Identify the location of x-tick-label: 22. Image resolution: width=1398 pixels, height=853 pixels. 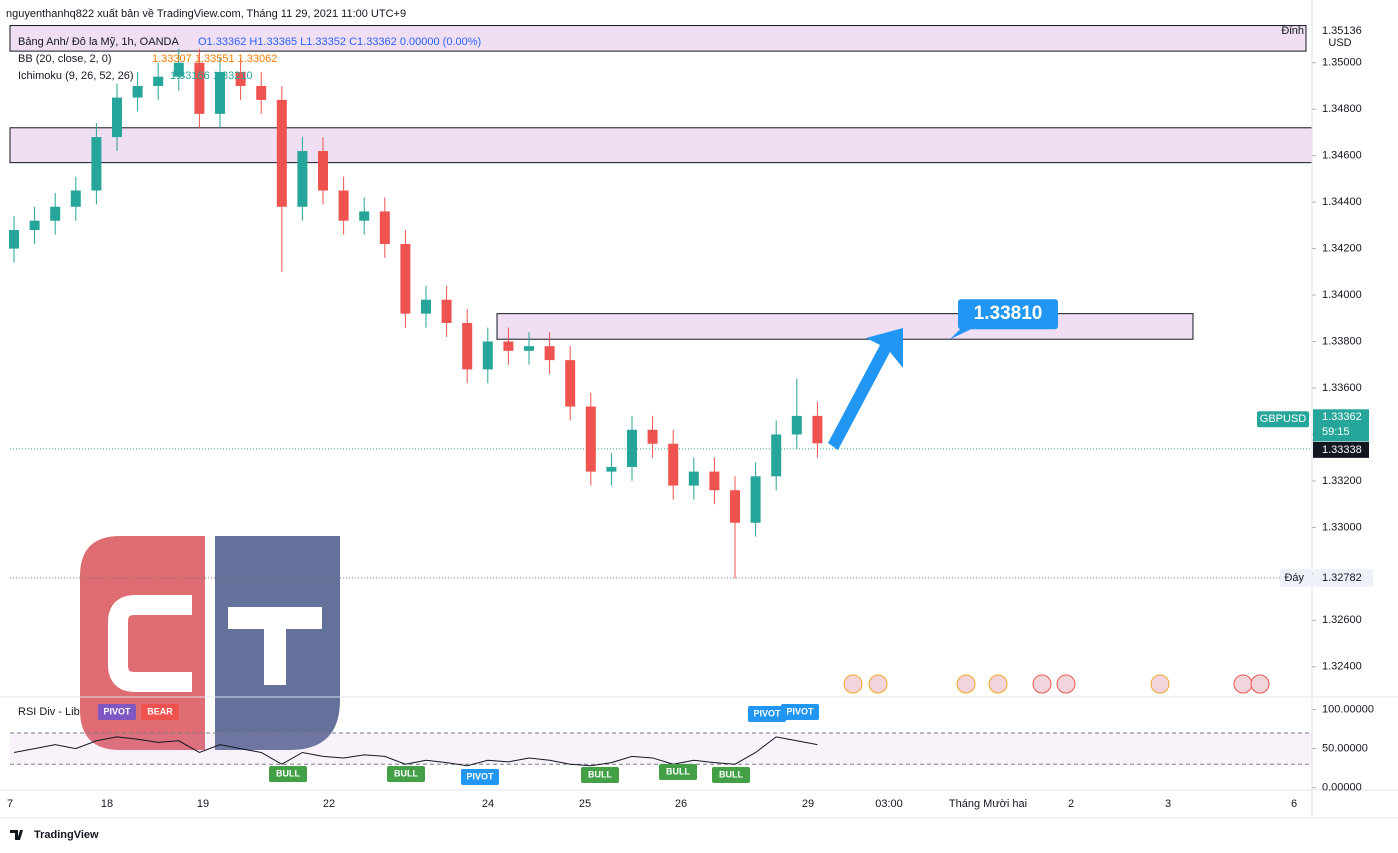
(329, 804).